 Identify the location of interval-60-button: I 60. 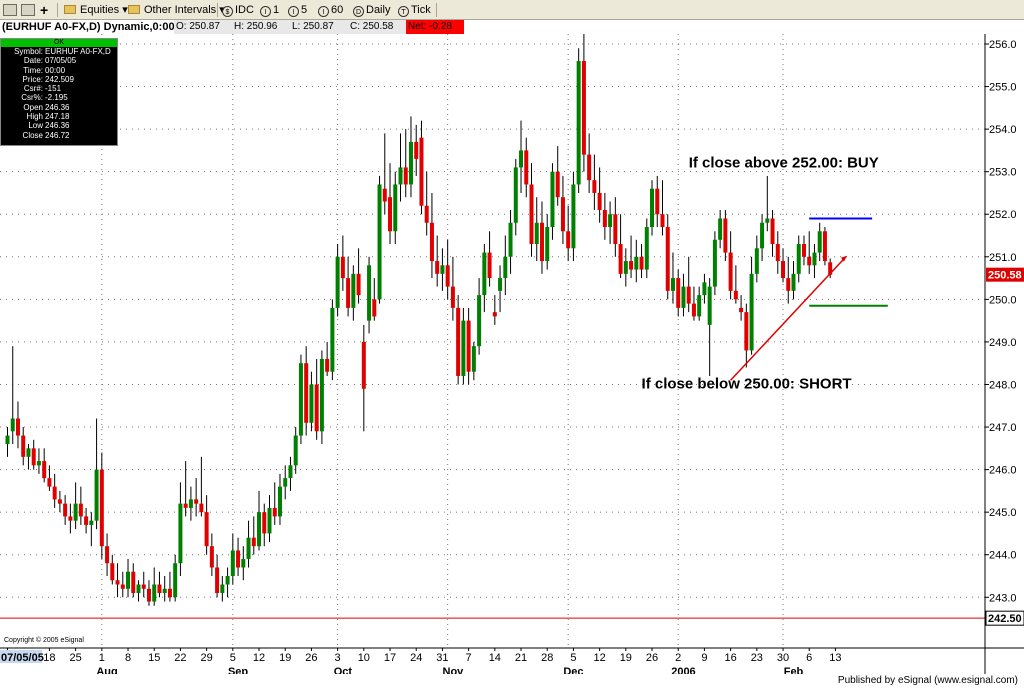
(330, 10).